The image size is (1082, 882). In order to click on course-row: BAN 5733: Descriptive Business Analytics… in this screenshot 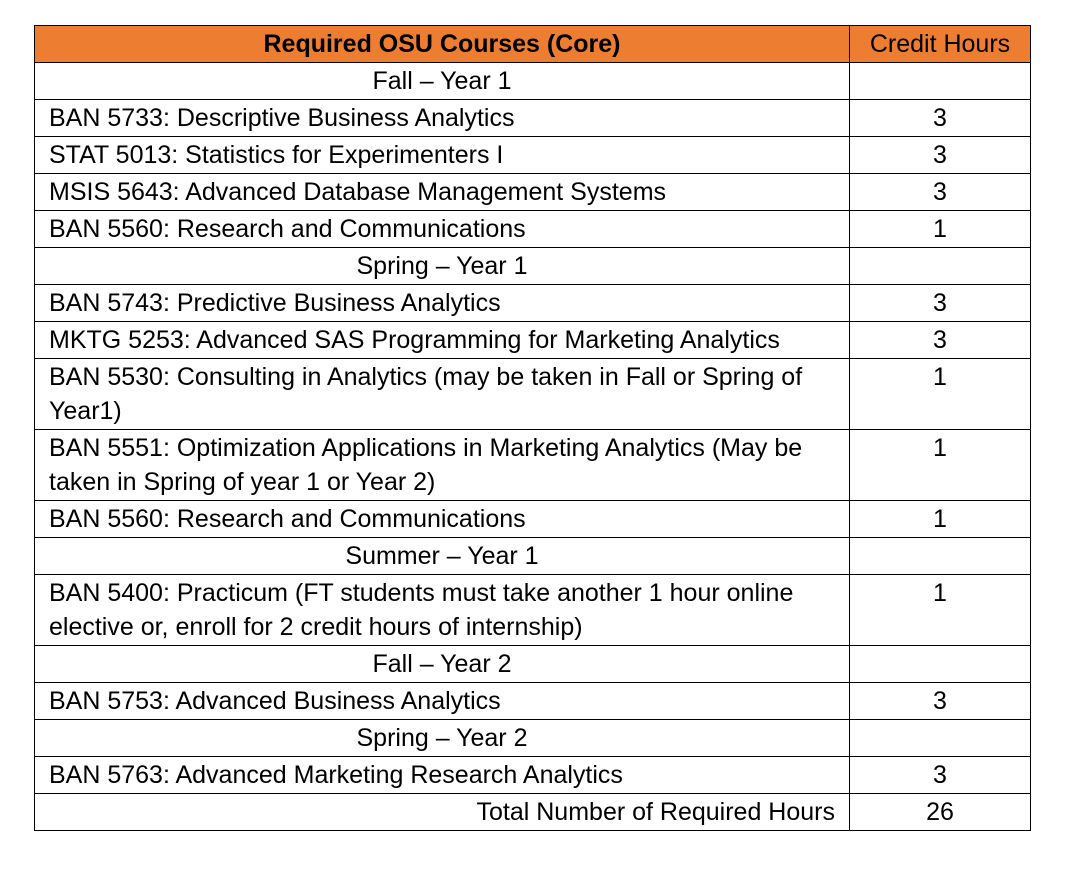, I will do `click(532, 118)`.